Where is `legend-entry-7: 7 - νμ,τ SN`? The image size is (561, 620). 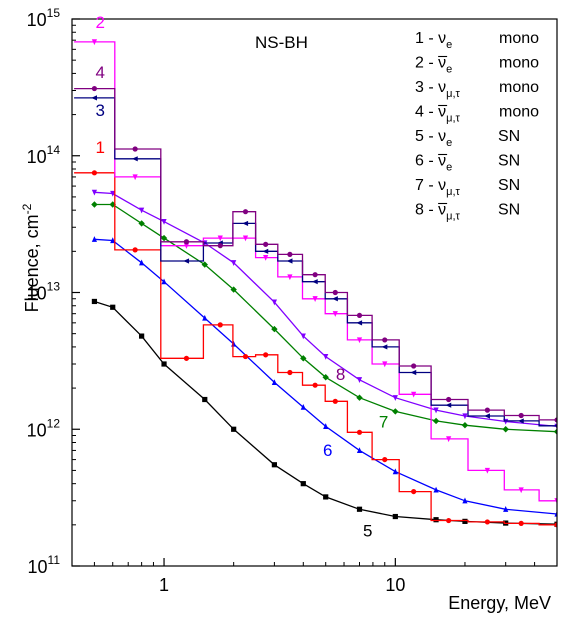
legend-entry-7: 7 - νμ,τ SN is located at coordinates (467, 187).